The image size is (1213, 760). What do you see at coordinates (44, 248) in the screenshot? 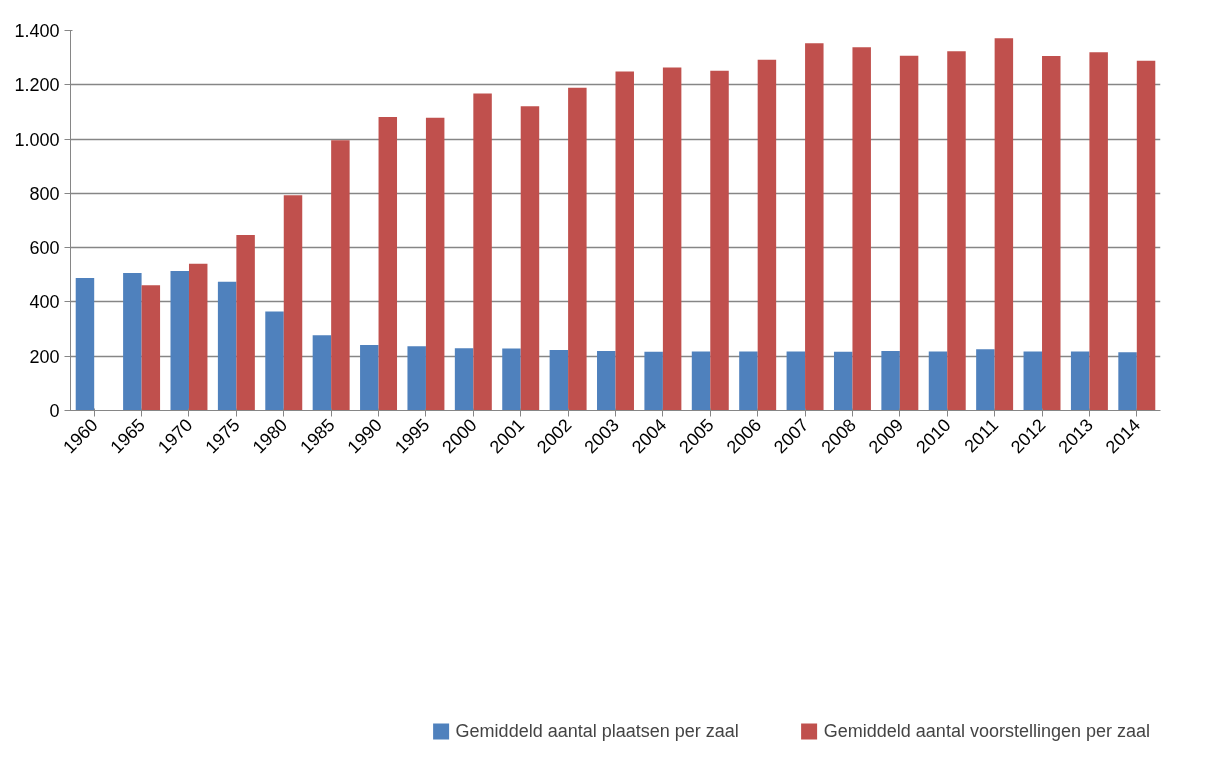
I see `y-tick-label: 600` at bounding box center [44, 248].